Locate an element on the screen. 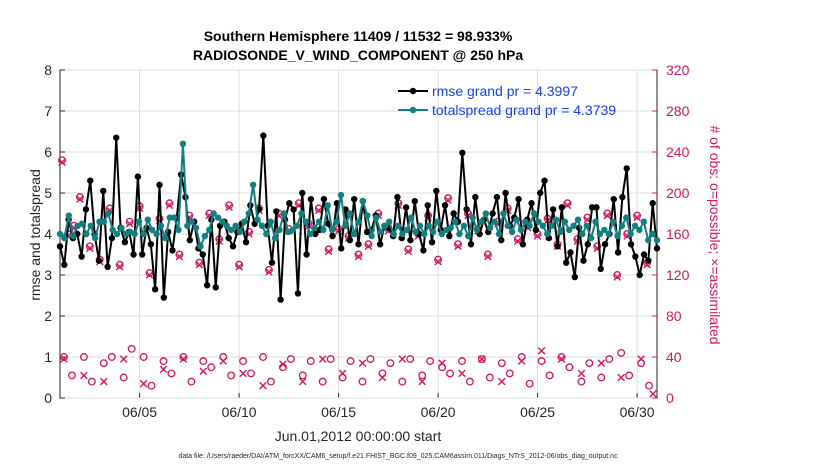  legend-rmse-marker is located at coordinates (413, 91).